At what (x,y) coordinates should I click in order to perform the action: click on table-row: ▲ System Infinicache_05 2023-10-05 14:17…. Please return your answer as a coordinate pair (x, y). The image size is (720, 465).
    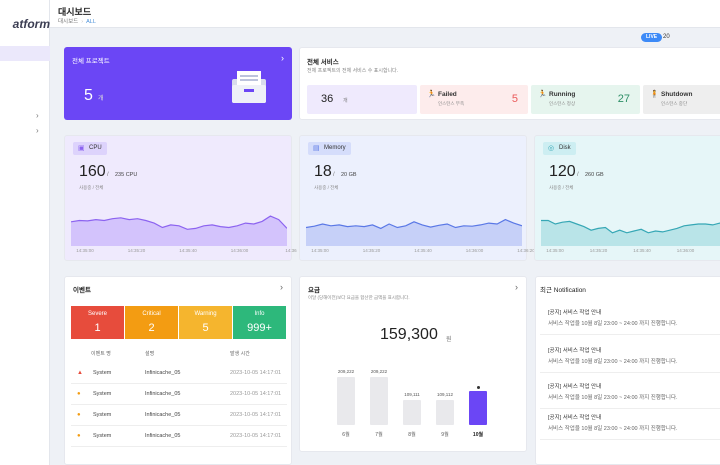
    Looking at the image, I should click on (179, 373).